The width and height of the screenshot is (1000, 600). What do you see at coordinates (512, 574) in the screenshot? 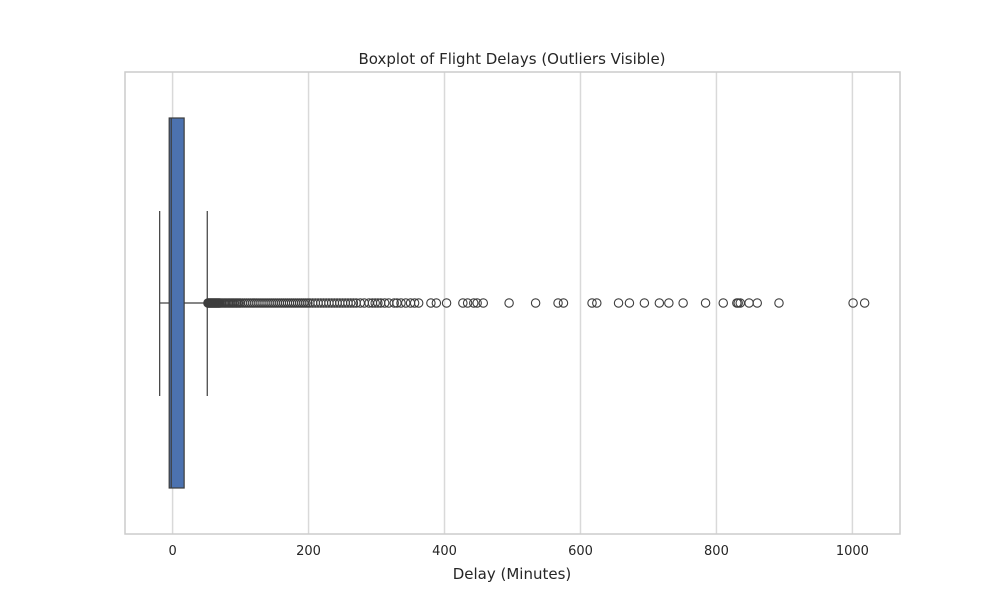
I see `x-axis-label: Delay (Minutes)` at bounding box center [512, 574].